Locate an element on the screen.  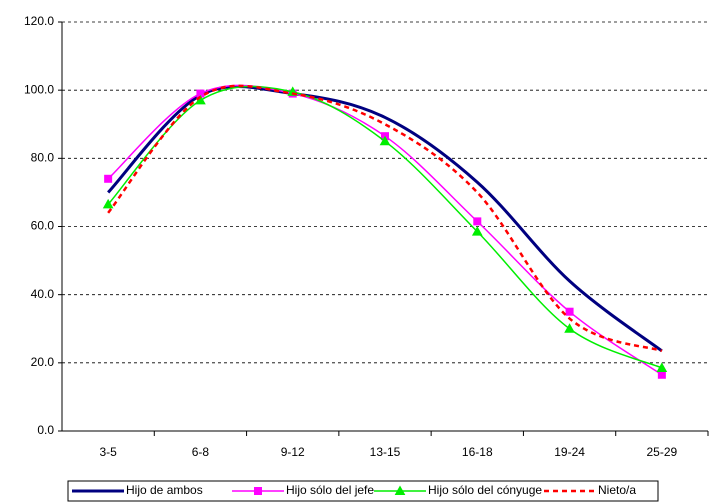
legend-box is located at coordinates (363, 491).